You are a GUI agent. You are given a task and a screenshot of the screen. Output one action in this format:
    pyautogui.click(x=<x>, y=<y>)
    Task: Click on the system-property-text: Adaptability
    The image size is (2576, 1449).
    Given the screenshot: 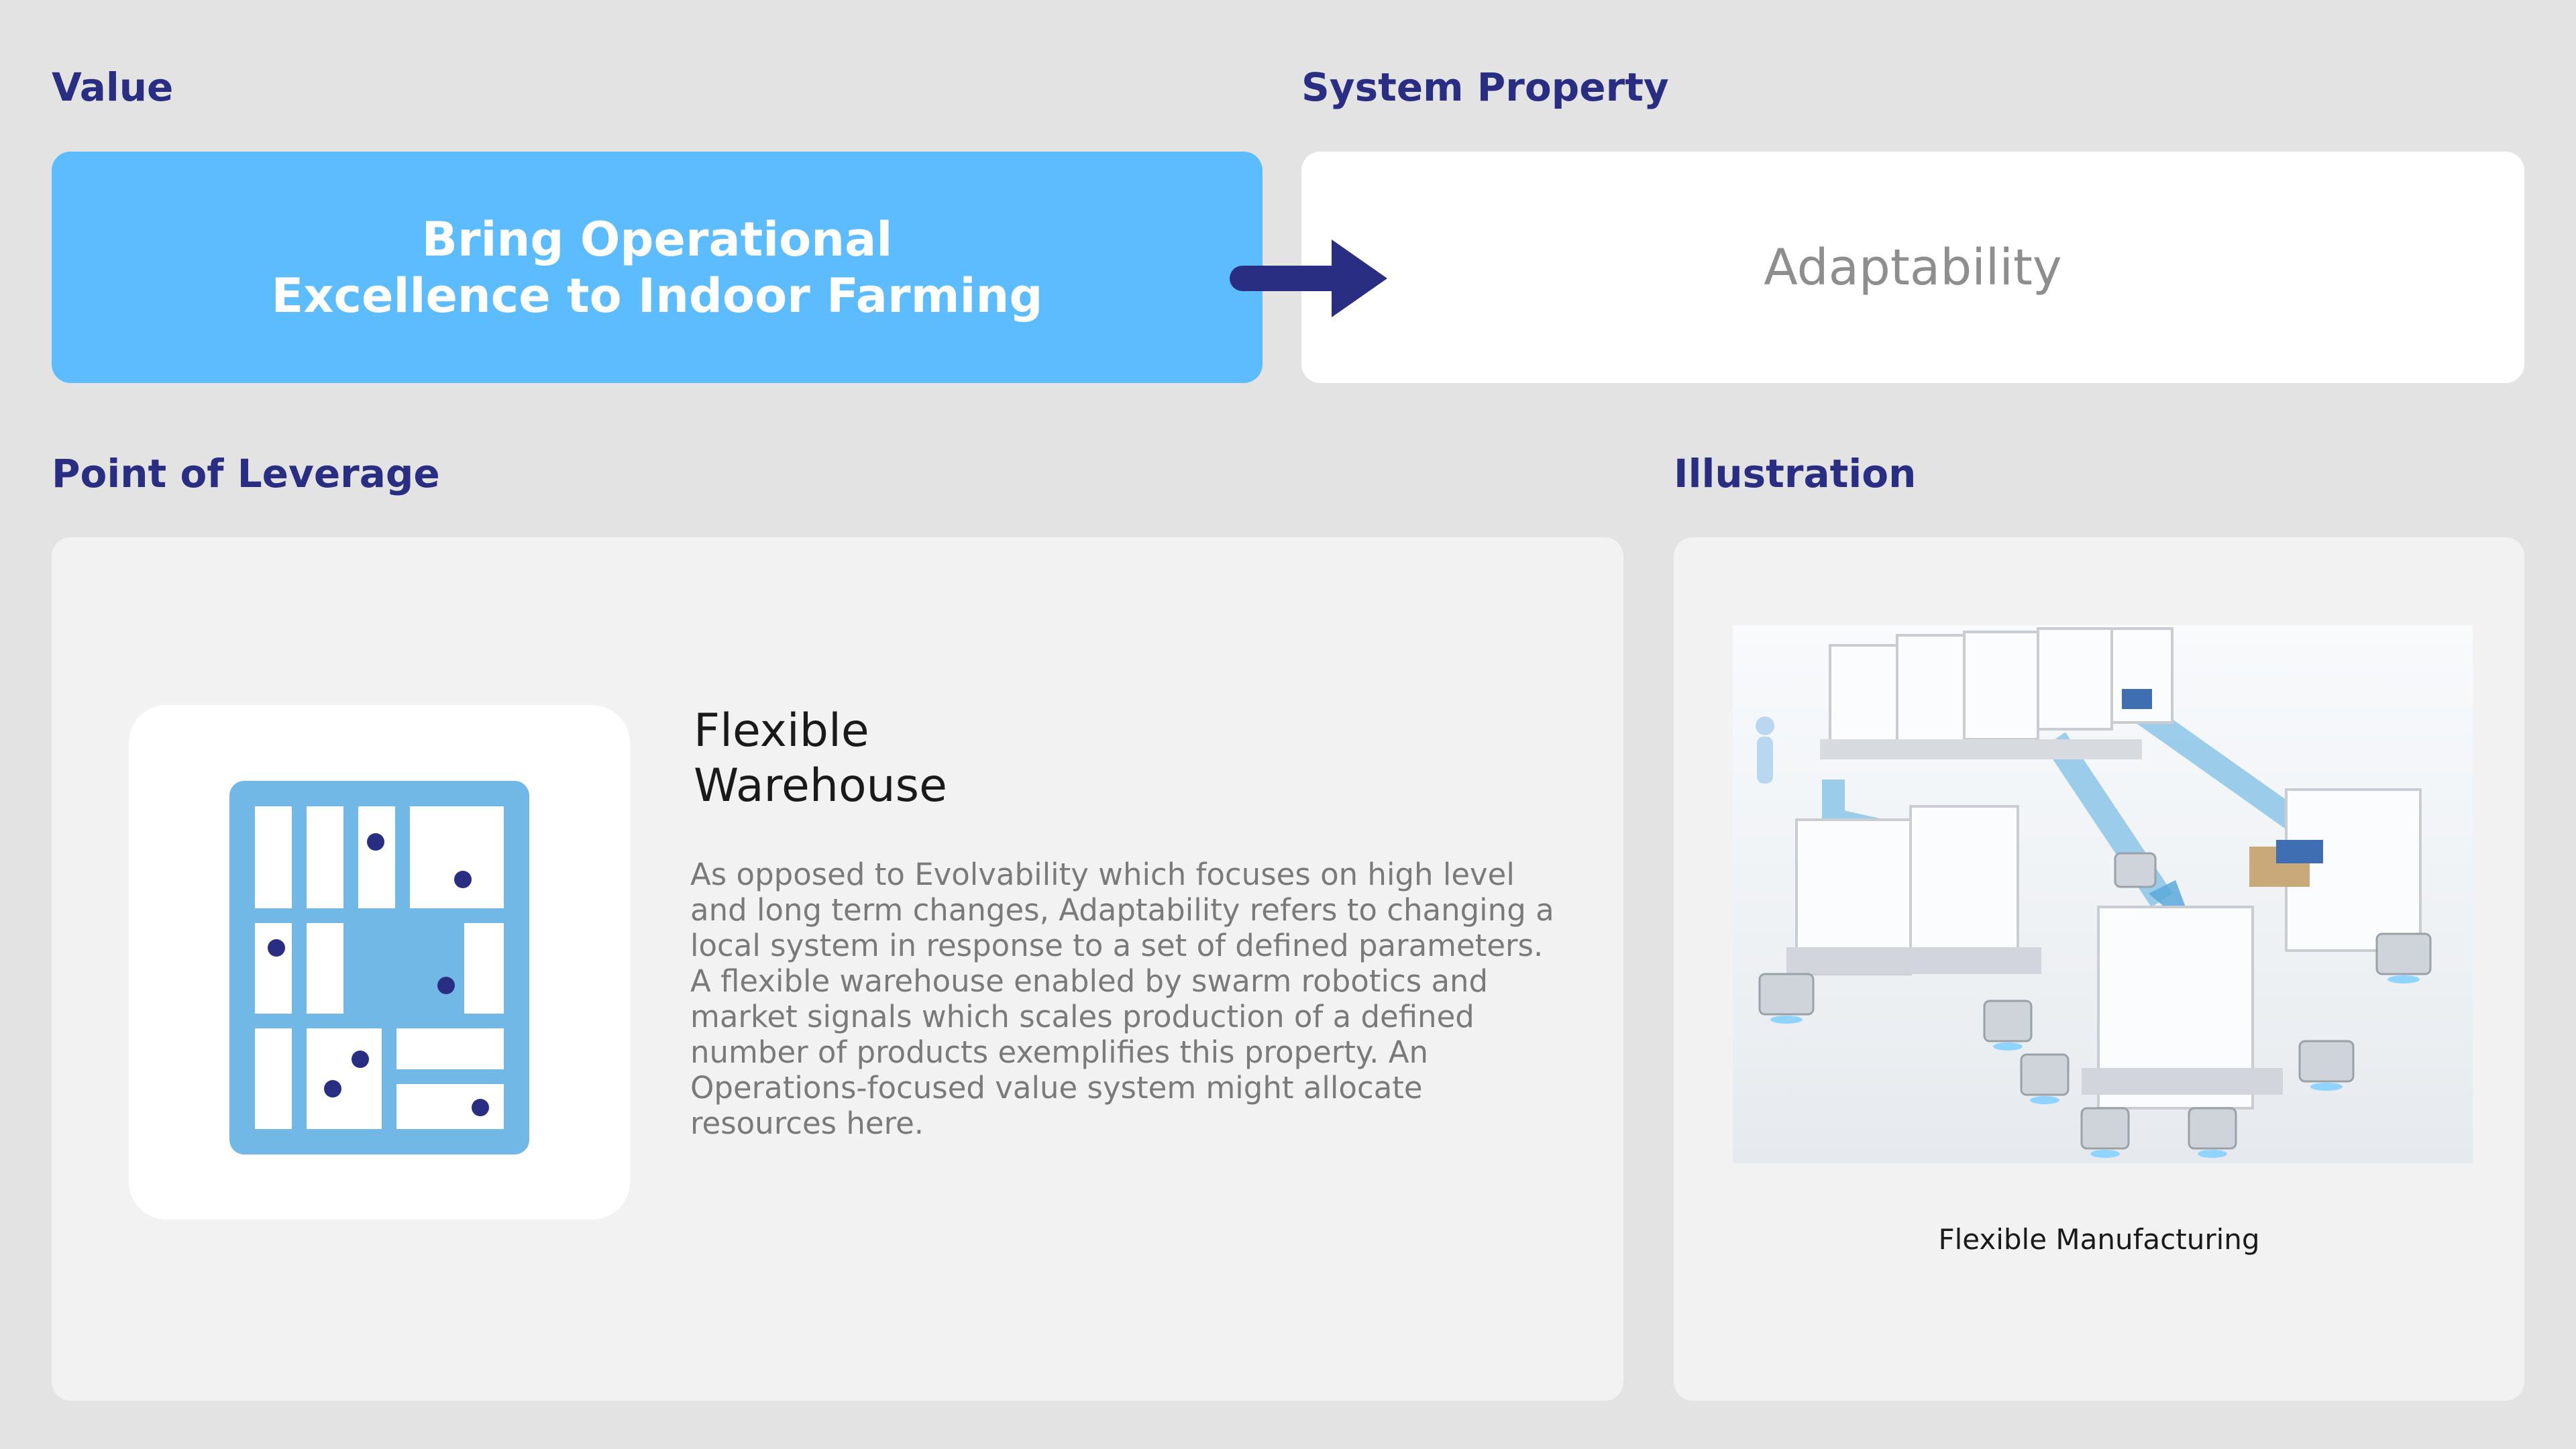 What is the action you would take?
    pyautogui.click(x=1913, y=267)
    